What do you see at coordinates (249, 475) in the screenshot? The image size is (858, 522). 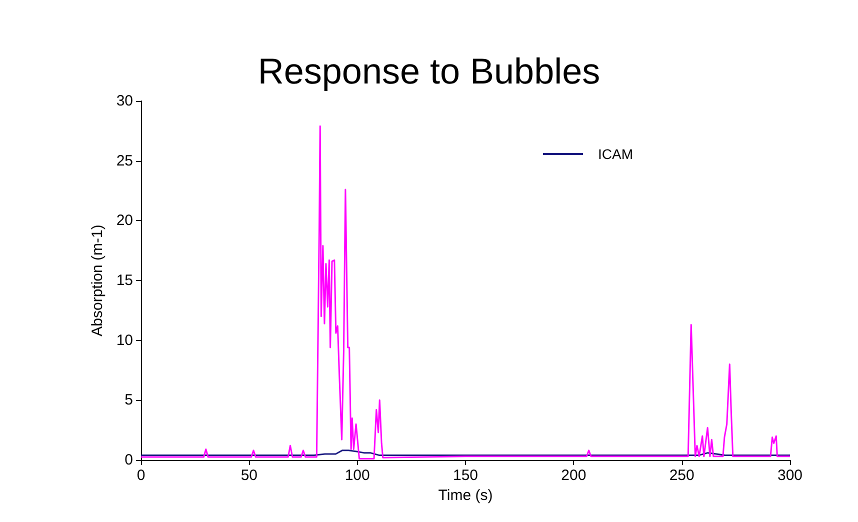 I see `x-tick-label: 50` at bounding box center [249, 475].